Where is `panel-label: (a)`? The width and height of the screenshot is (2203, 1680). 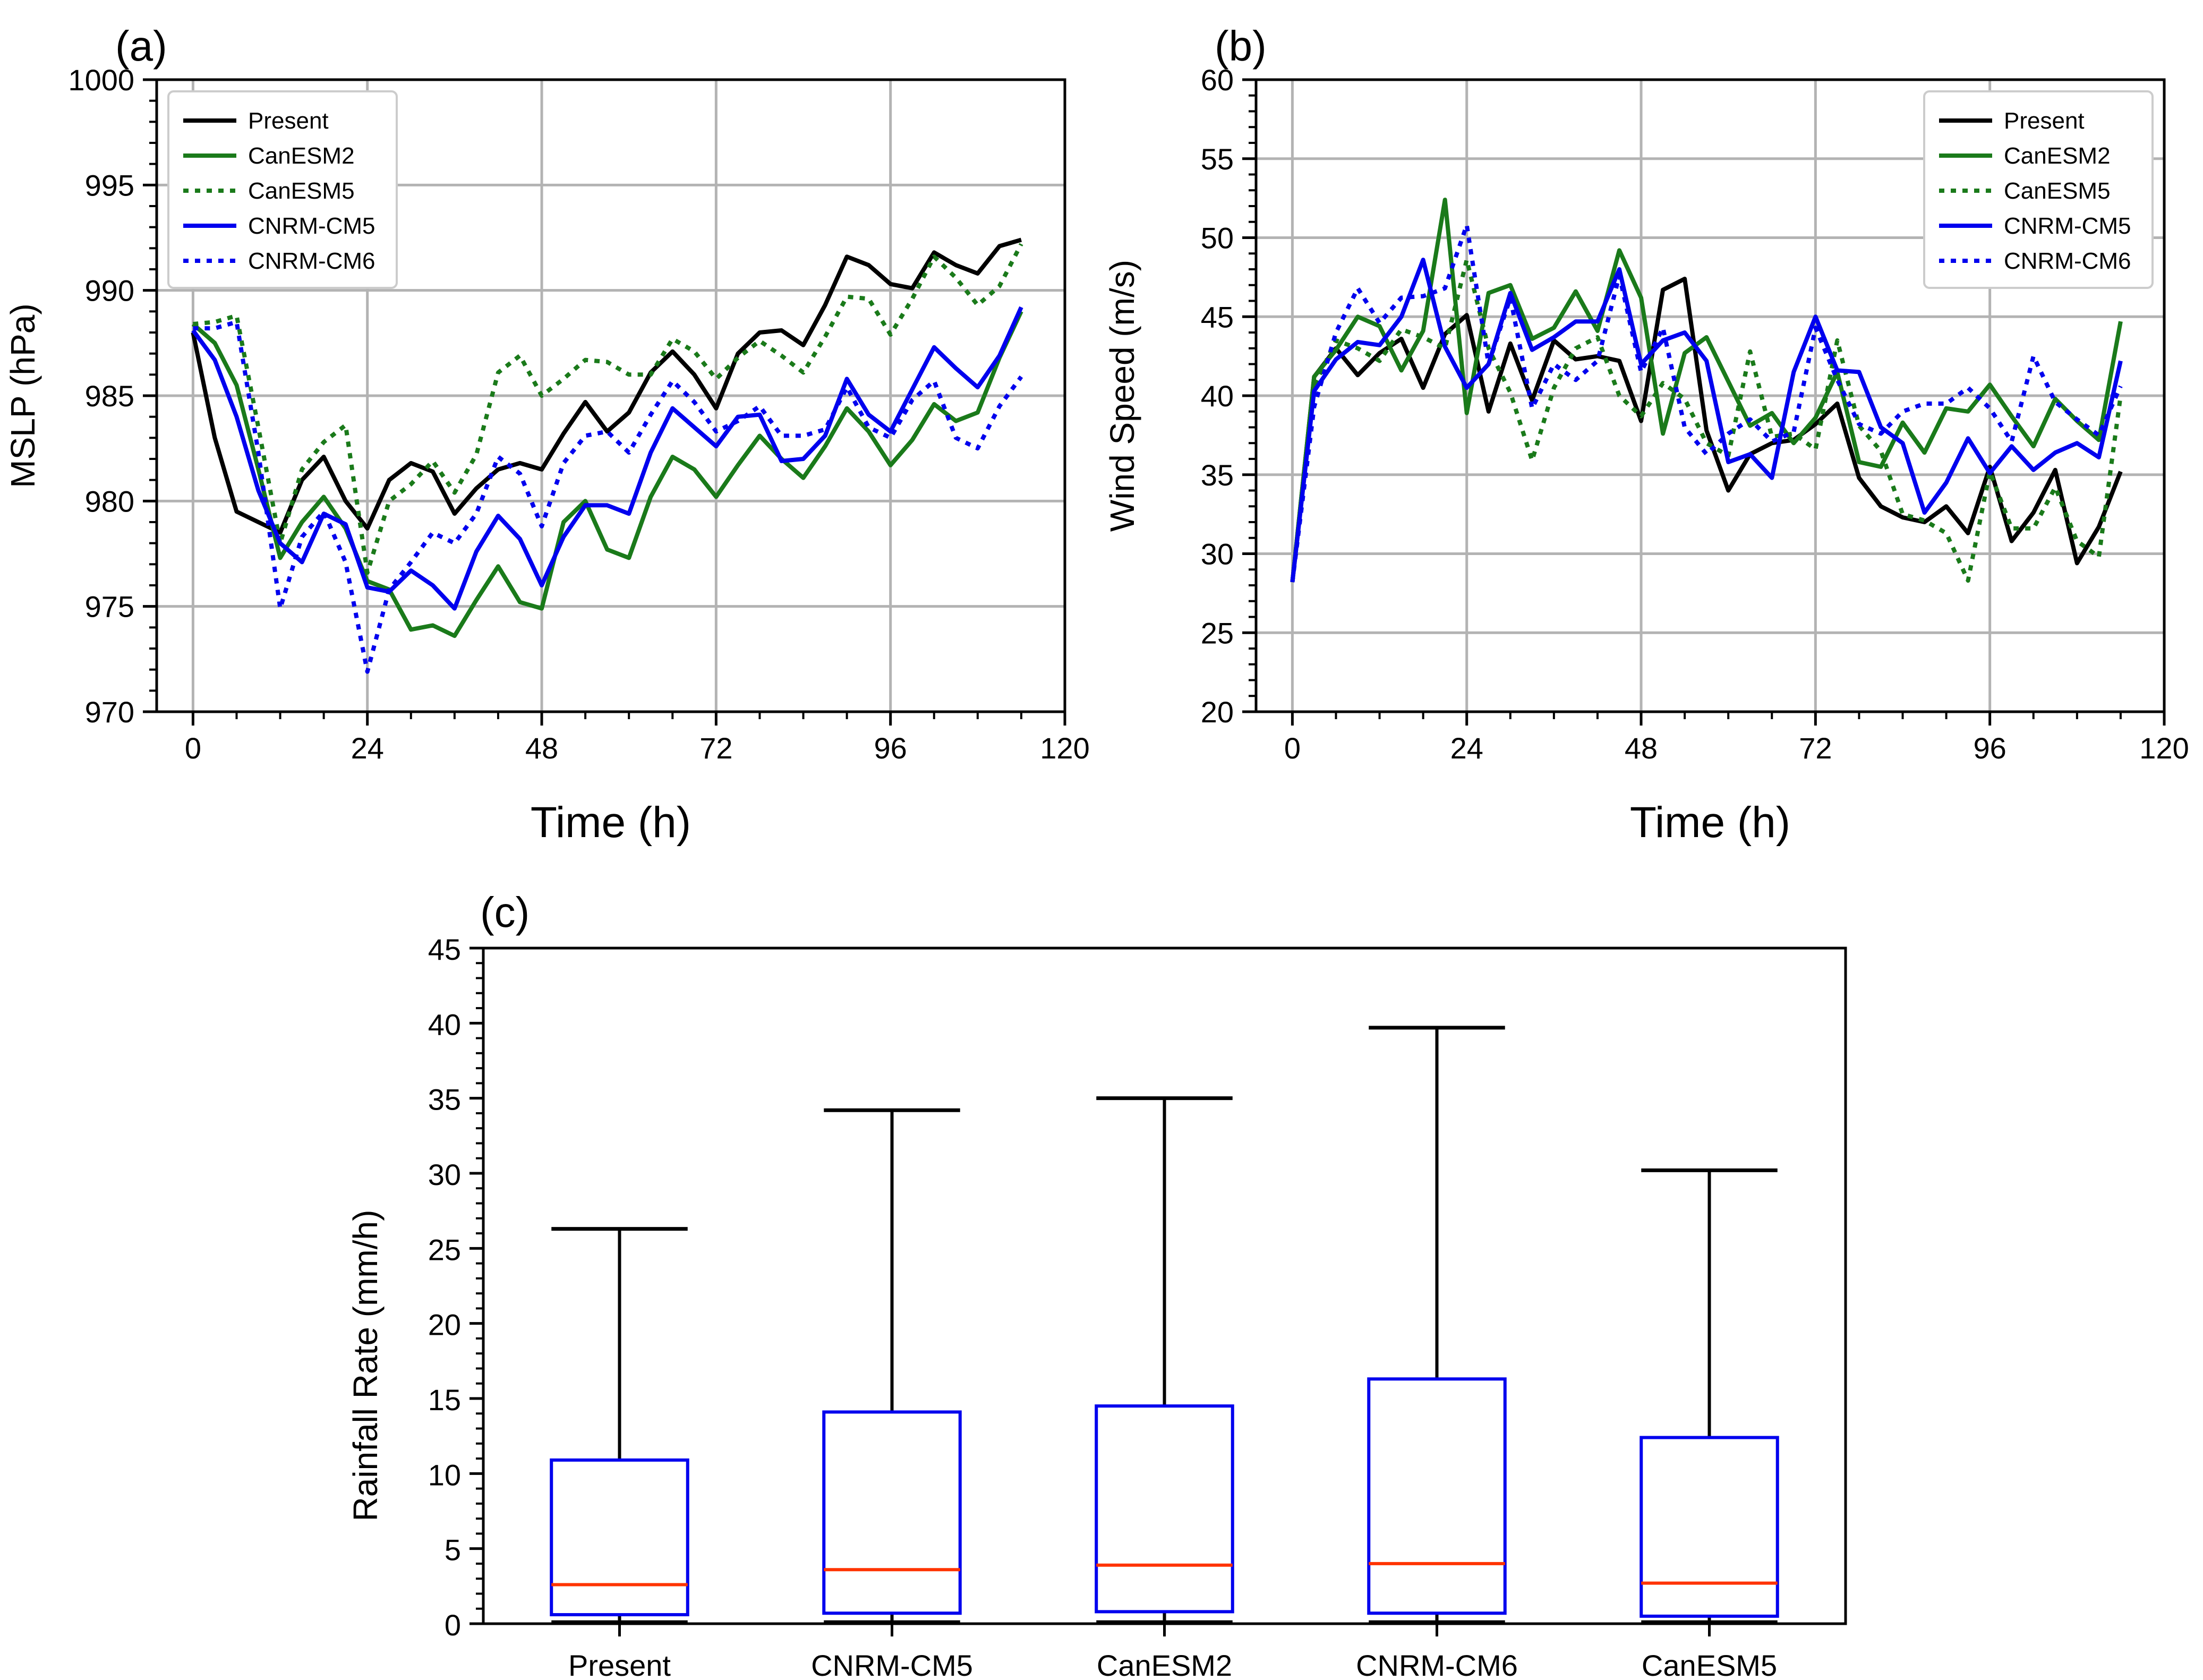
panel-label: (a) is located at coordinates (141, 46).